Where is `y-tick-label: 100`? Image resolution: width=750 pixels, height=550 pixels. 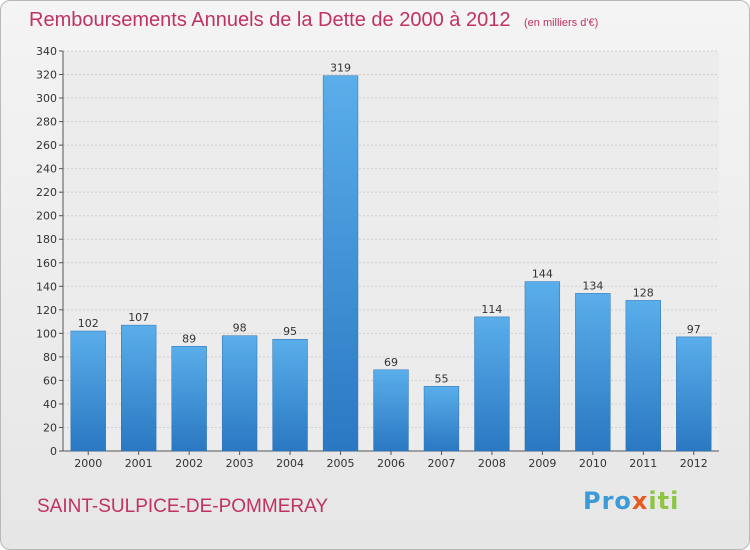 y-tick-label: 100 is located at coordinates (46, 333).